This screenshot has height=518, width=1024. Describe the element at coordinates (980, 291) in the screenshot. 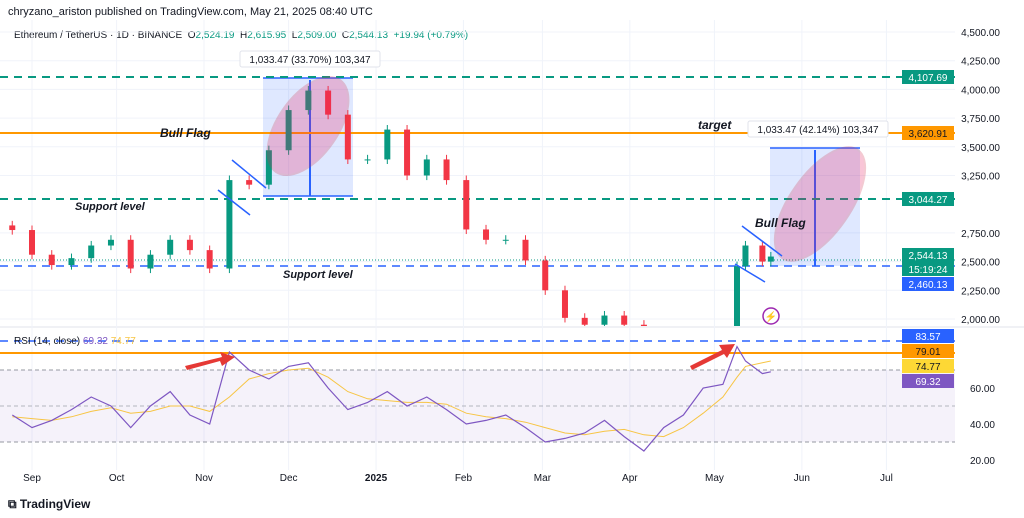

I see `y-tick-label: 2,250.00` at that location.